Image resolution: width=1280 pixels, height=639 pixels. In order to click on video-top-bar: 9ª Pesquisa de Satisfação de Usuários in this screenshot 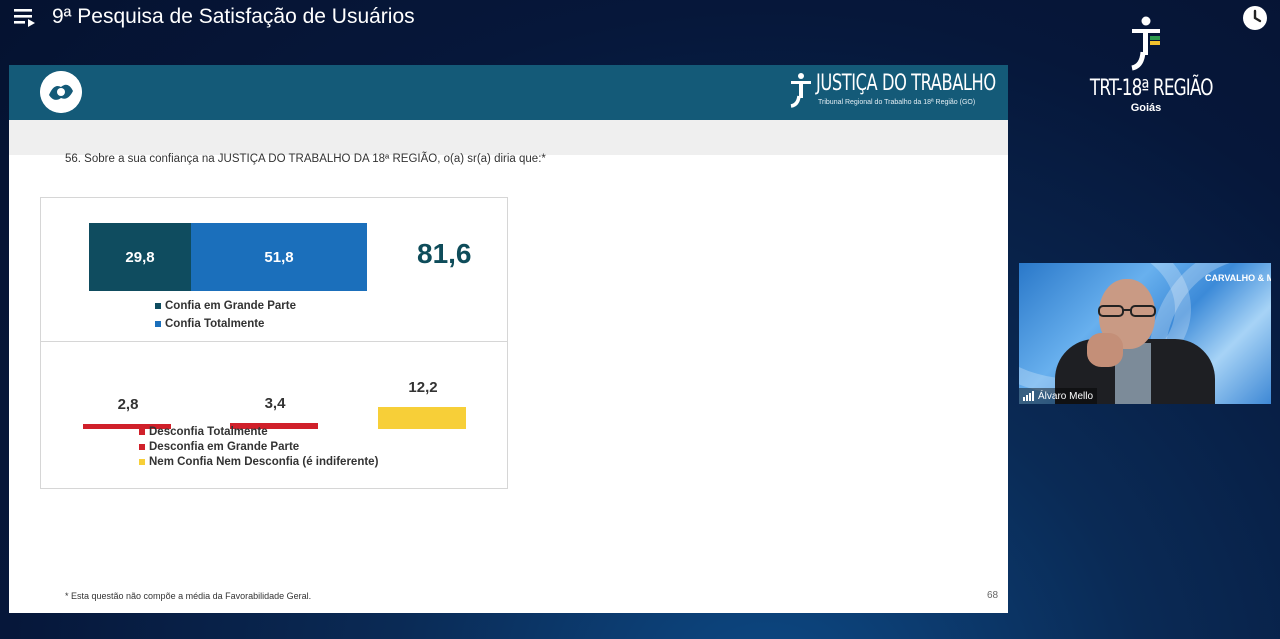, I will do `click(640, 18)`.